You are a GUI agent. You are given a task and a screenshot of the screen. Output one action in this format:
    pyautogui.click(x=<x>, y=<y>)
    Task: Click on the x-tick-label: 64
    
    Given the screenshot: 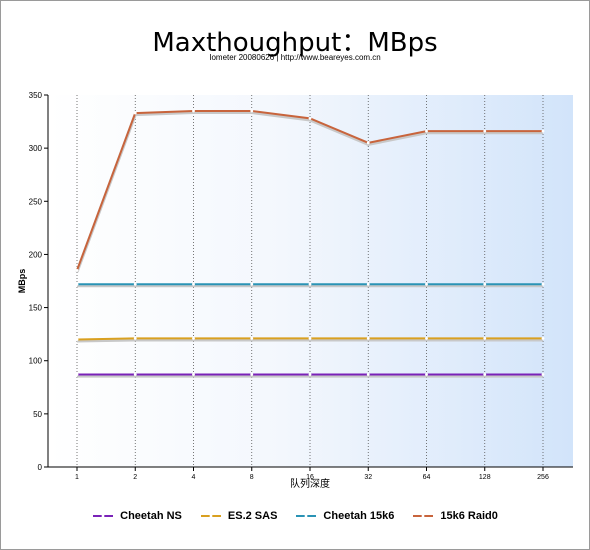 What is the action you would take?
    pyautogui.click(x=427, y=477)
    